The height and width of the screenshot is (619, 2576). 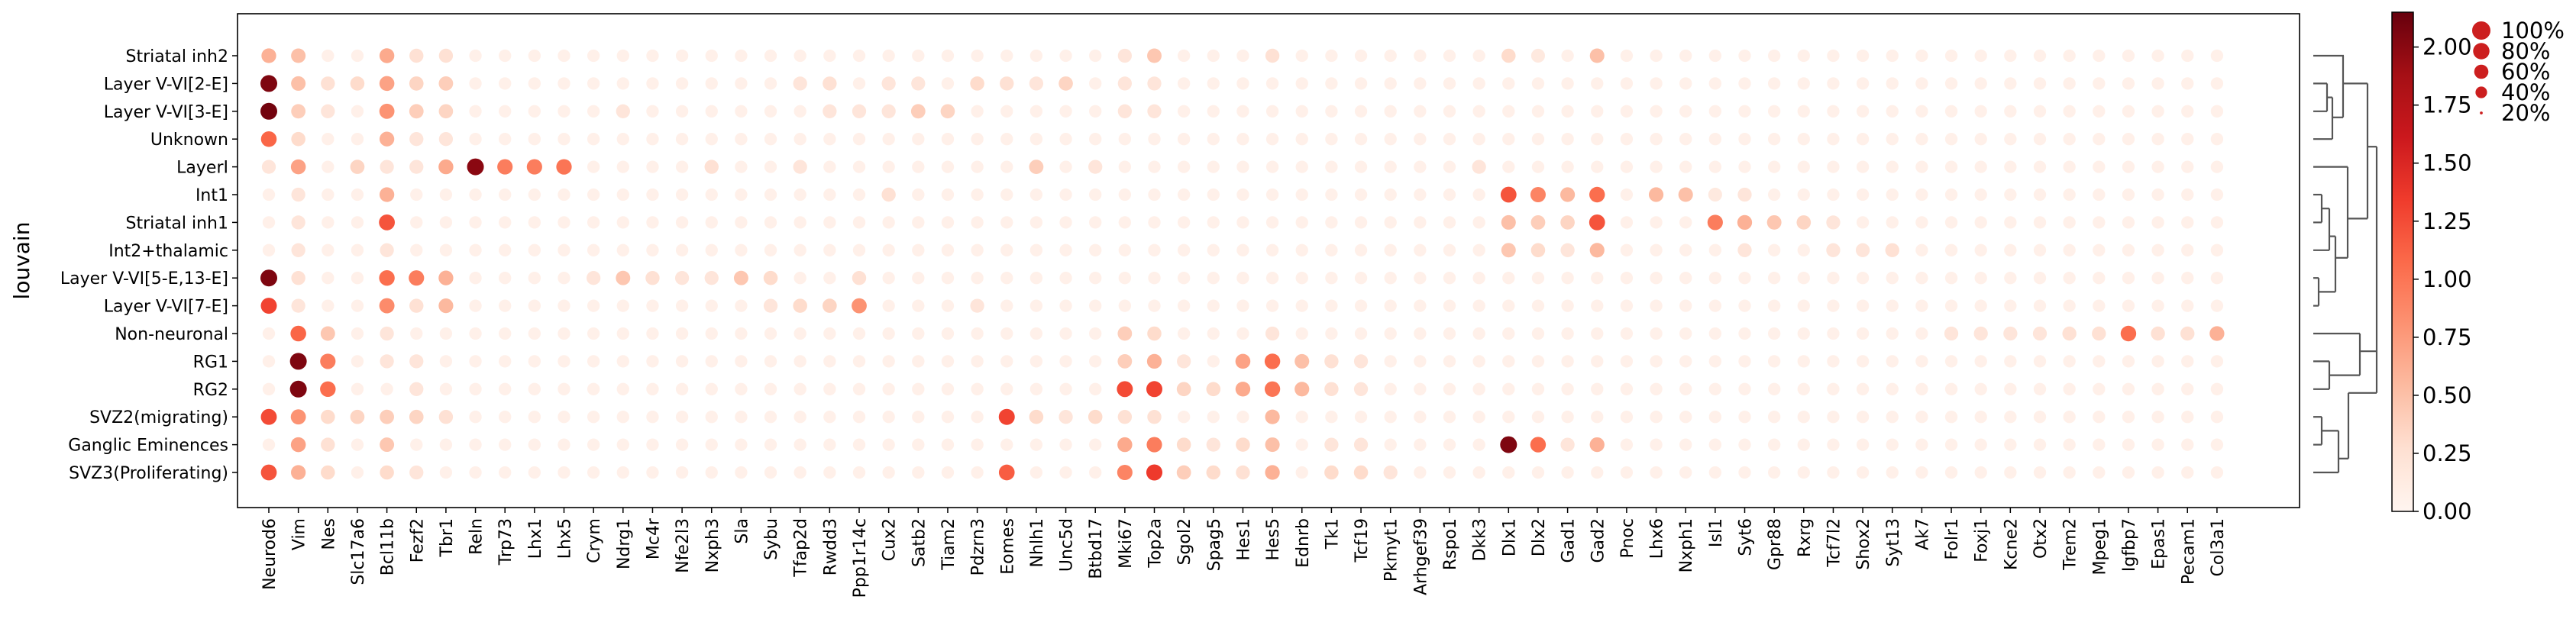 I want to click on column-label: Pnoc, so click(x=1627, y=538).